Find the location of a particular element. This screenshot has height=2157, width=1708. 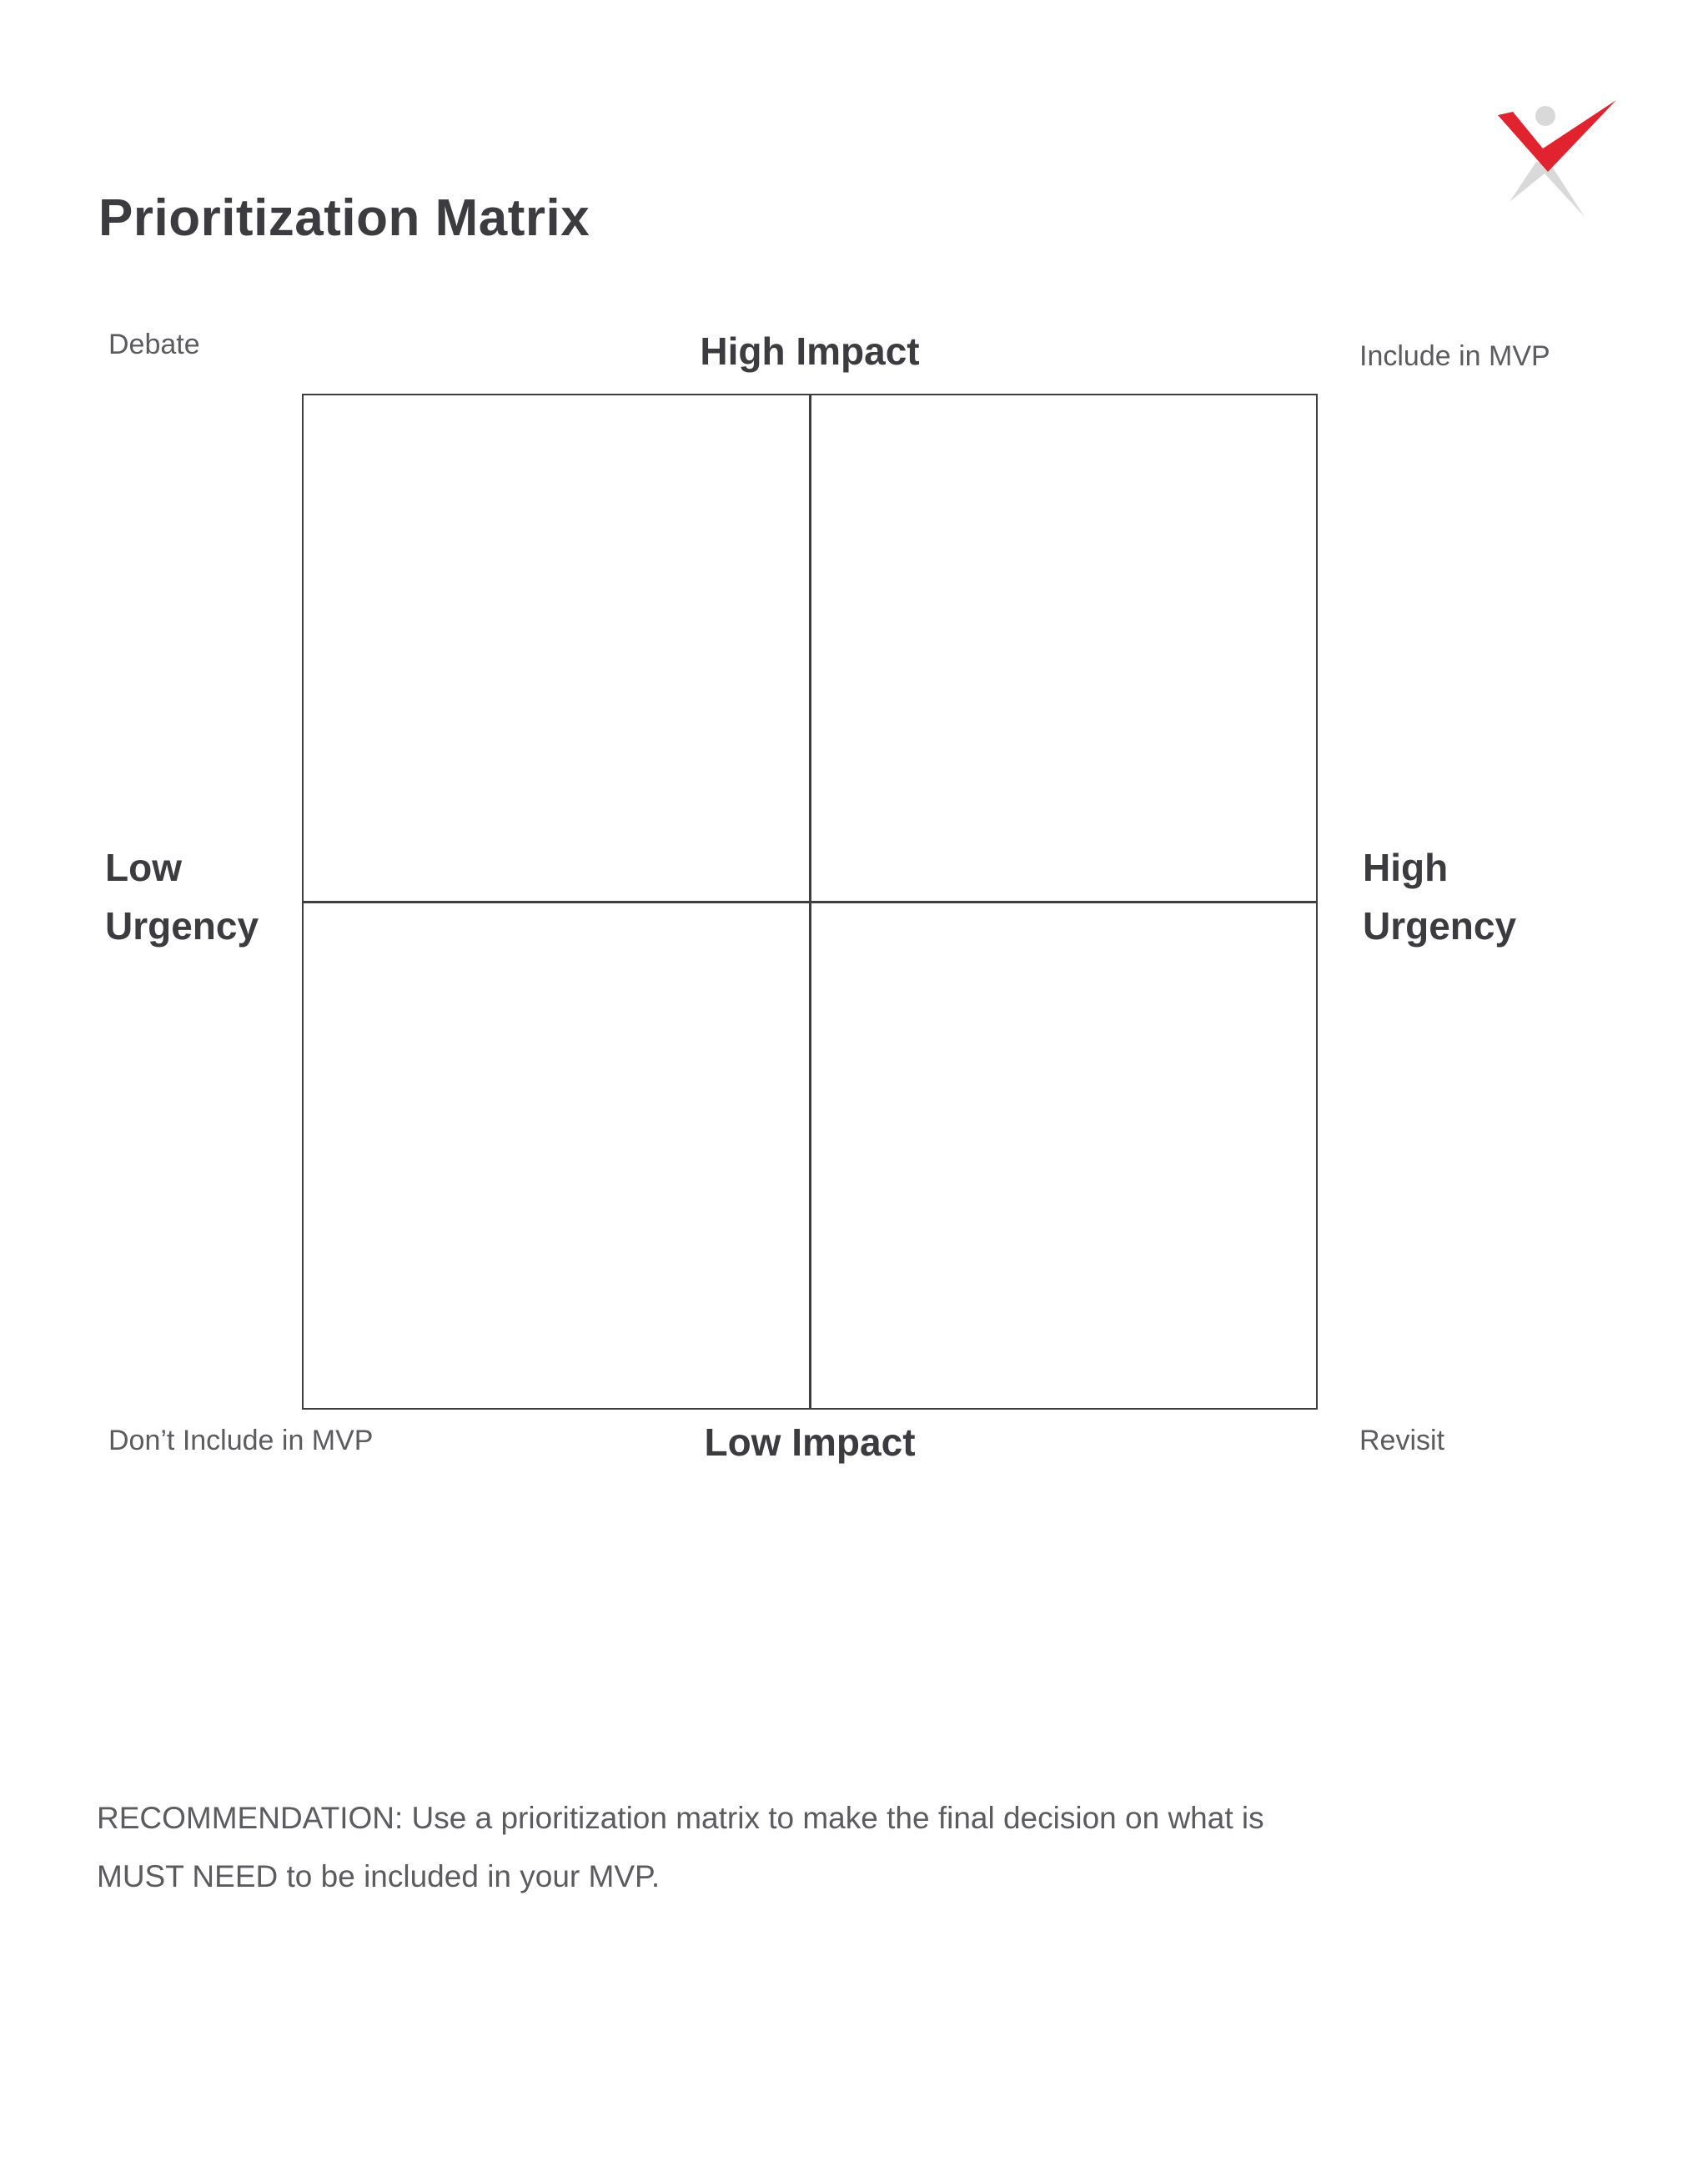

quadrant-include-in-mvp is located at coordinates (1064, 649).